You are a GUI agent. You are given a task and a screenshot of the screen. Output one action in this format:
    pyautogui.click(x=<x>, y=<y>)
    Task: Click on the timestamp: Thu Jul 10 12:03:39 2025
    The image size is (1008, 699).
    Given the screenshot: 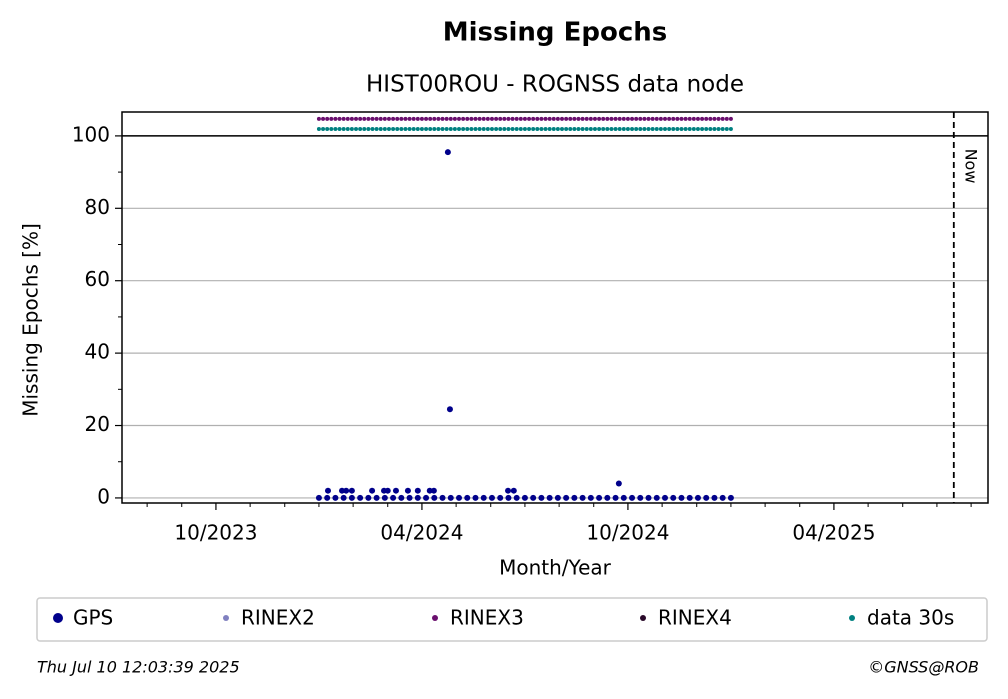 What is the action you would take?
    pyautogui.click(x=138, y=667)
    